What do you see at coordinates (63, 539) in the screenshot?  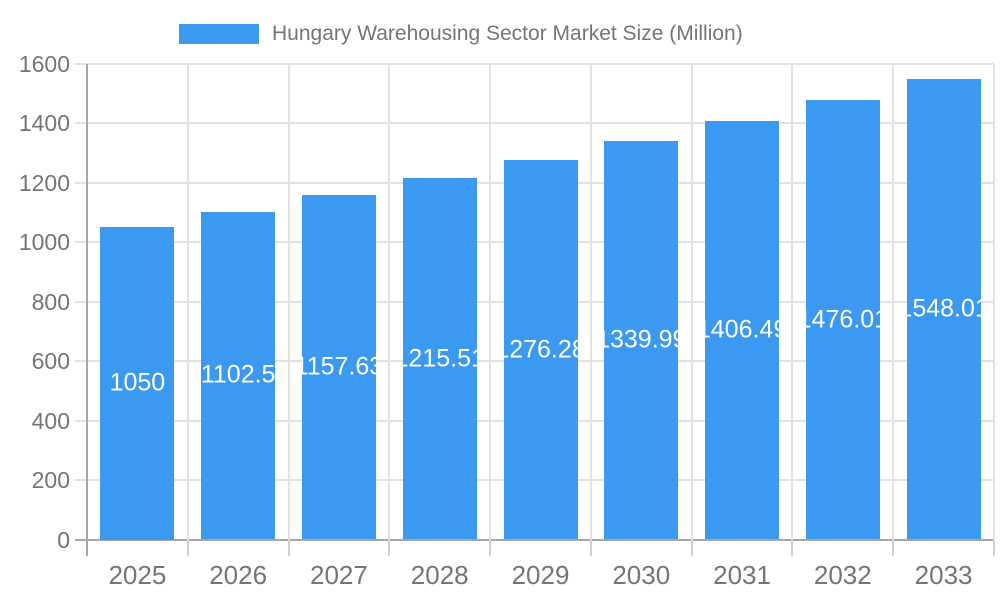 I see `y-axis-tick-label: 0` at bounding box center [63, 539].